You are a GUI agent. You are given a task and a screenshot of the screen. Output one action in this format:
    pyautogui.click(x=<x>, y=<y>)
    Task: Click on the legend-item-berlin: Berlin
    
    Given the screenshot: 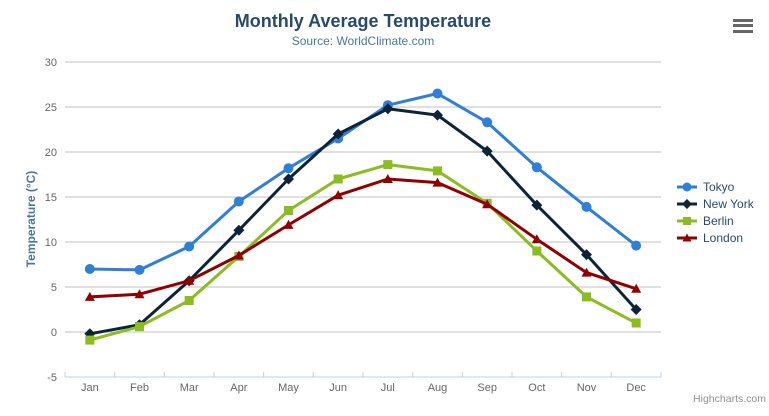 What is the action you would take?
    pyautogui.click(x=715, y=220)
    